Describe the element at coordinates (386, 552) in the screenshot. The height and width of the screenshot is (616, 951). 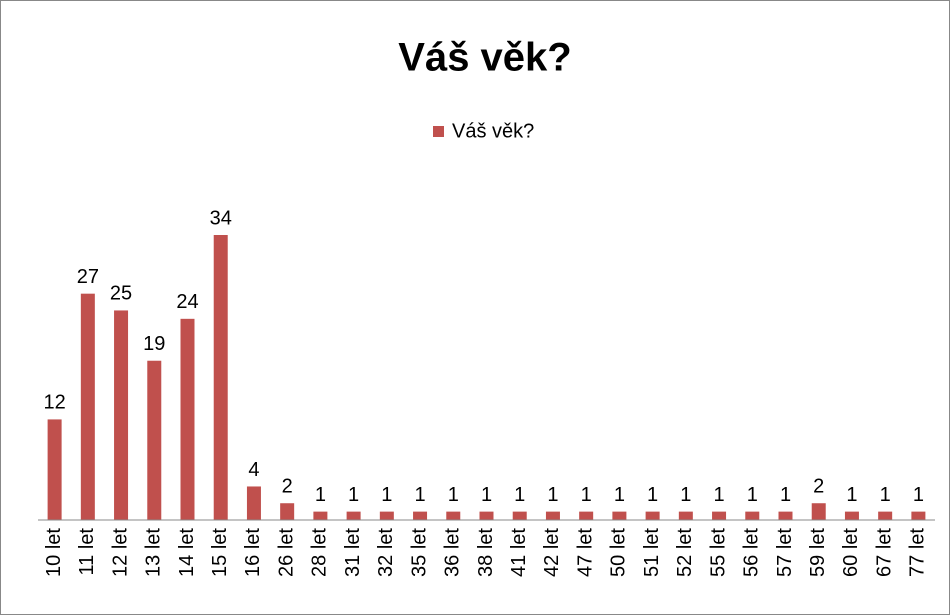
I see `x-tick-label: 32 let` at that location.